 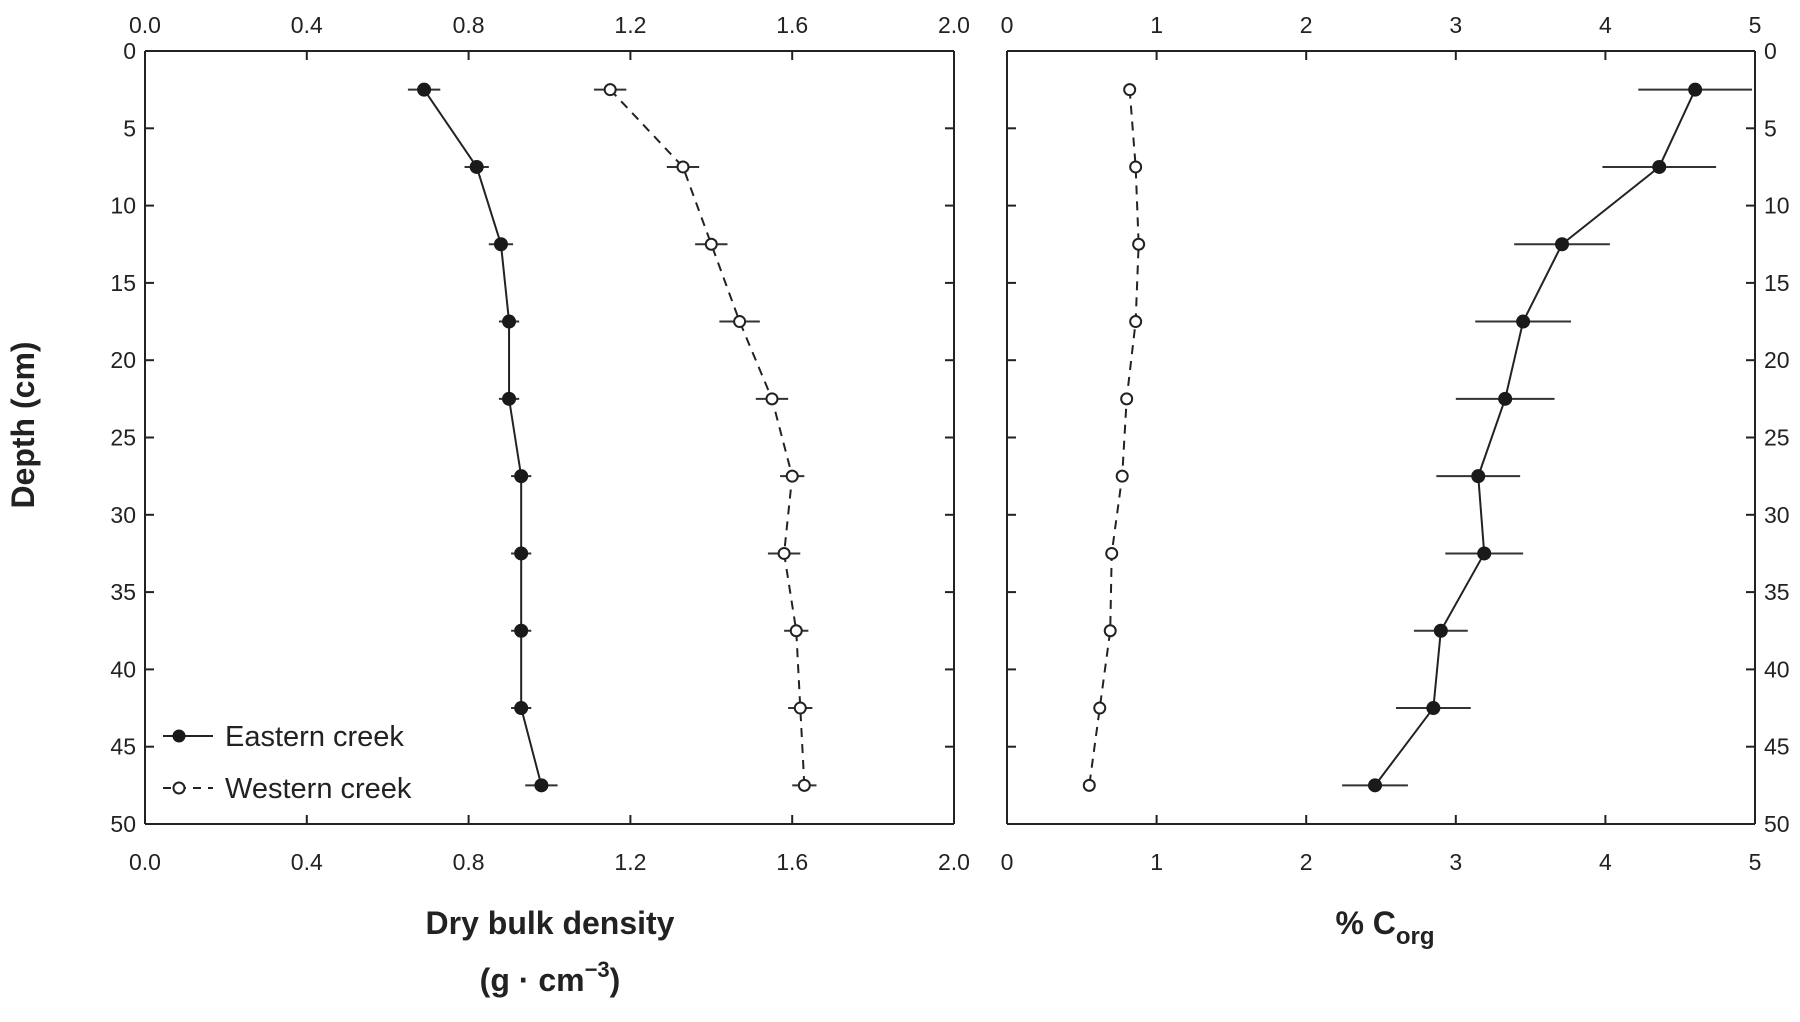 What do you see at coordinates (307, 862) in the screenshot?
I see `x-tick-label-bottom: 0.4` at bounding box center [307, 862].